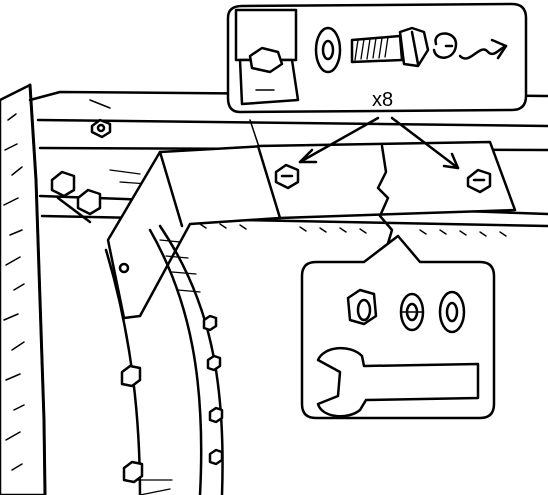 This screenshot has width=548, height=495. I want to click on quantity-label: x8, so click(382, 100).